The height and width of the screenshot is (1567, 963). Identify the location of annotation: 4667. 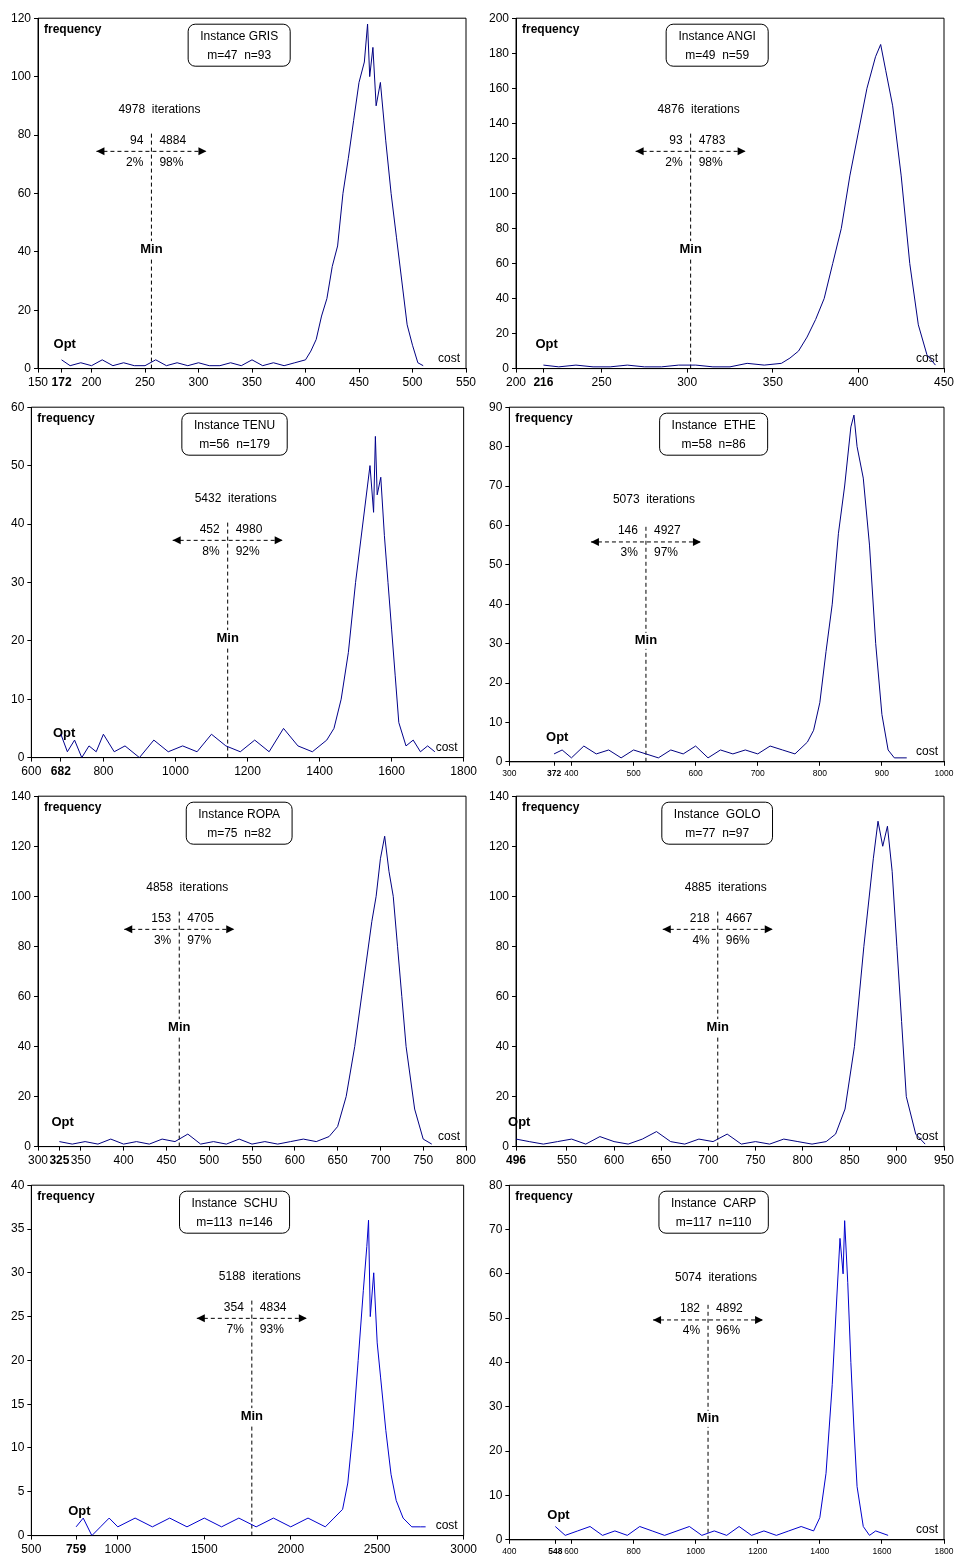
(739, 917).